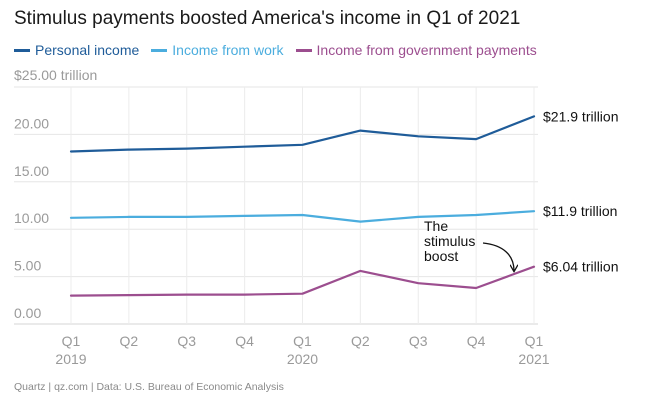 The height and width of the screenshot is (410, 645). I want to click on legend-swatch-income-from-work, so click(159, 50).